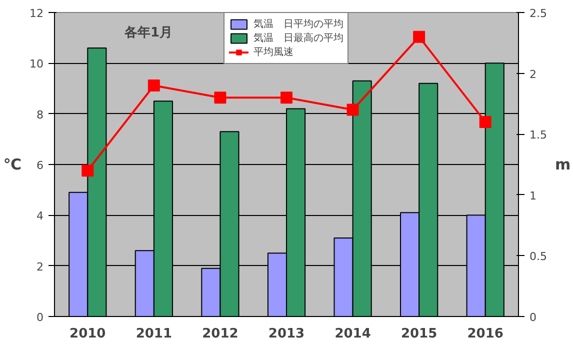 This screenshot has width=573, height=346. Describe the element at coordinates (485, 334) in the screenshot. I see `x-tick-label: 2016` at that location.